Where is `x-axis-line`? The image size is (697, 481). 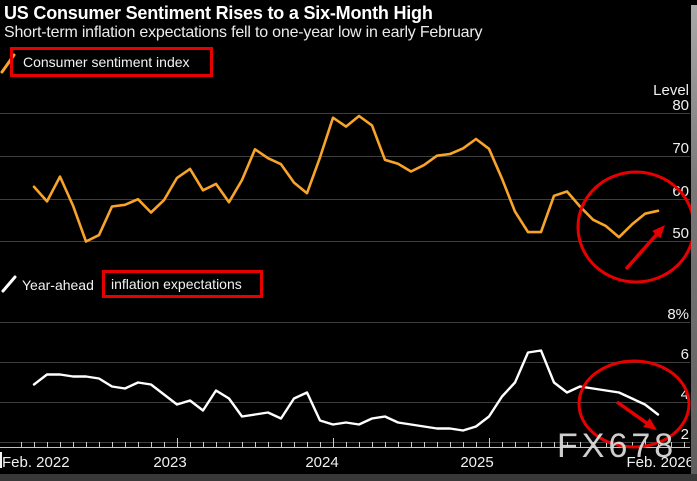 x-axis-line is located at coordinates (345, 447).